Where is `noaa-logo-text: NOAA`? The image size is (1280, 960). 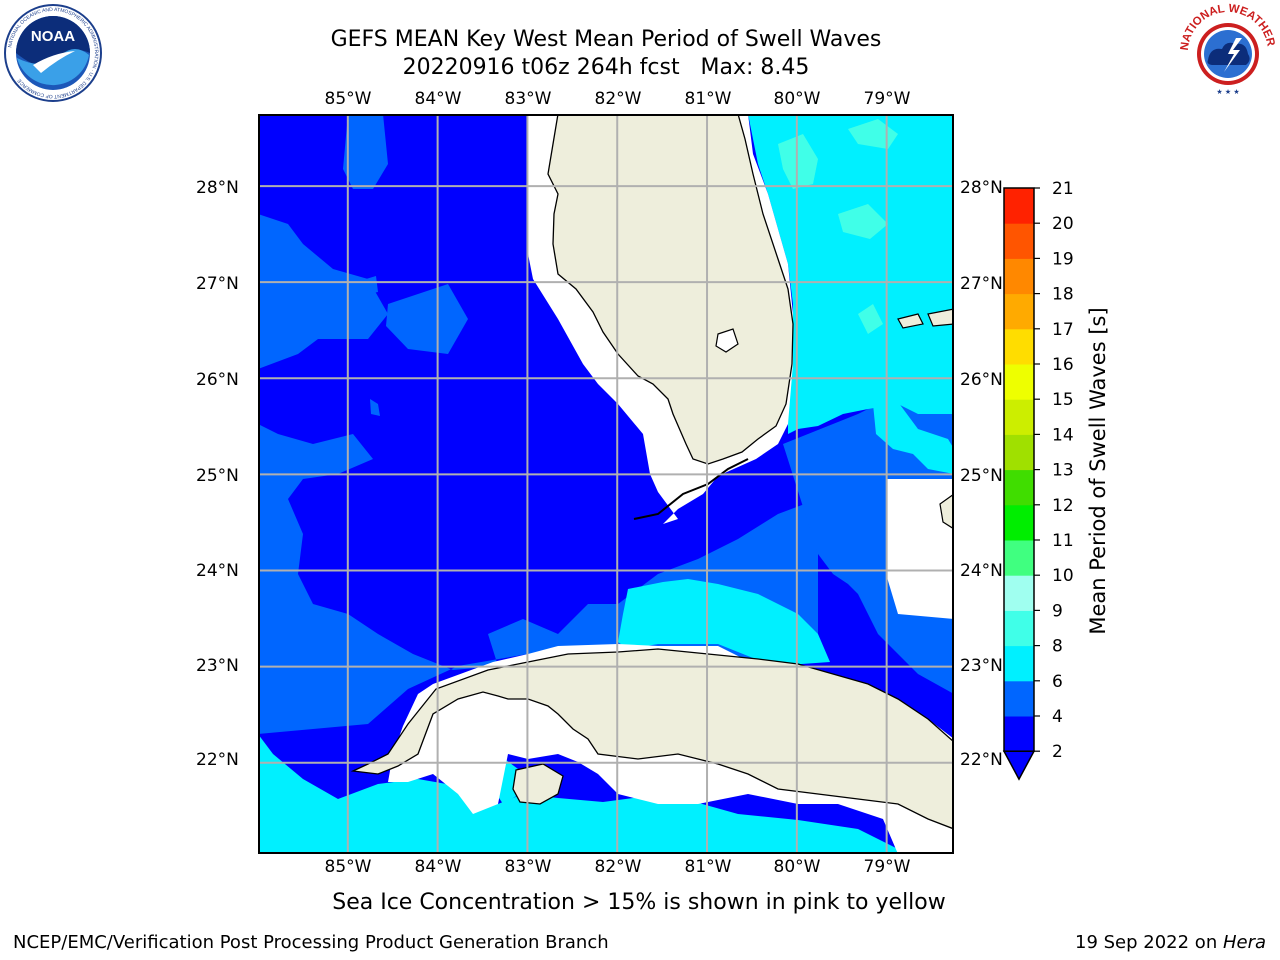
noaa-logo-text: NOAA is located at coordinates (53, 36).